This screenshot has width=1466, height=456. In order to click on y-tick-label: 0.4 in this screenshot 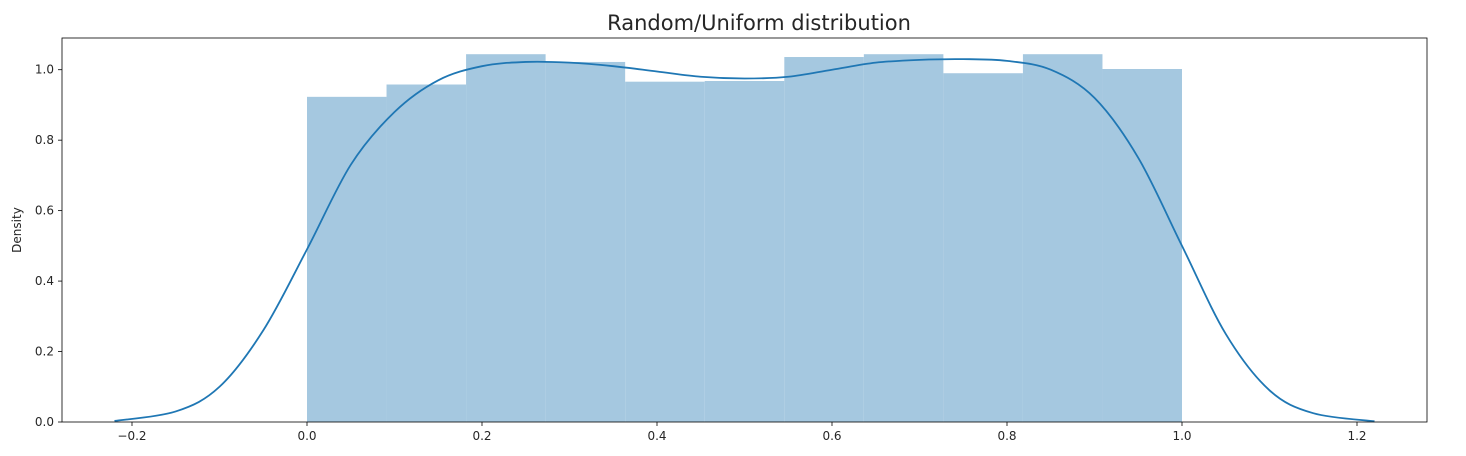, I will do `click(44, 281)`.